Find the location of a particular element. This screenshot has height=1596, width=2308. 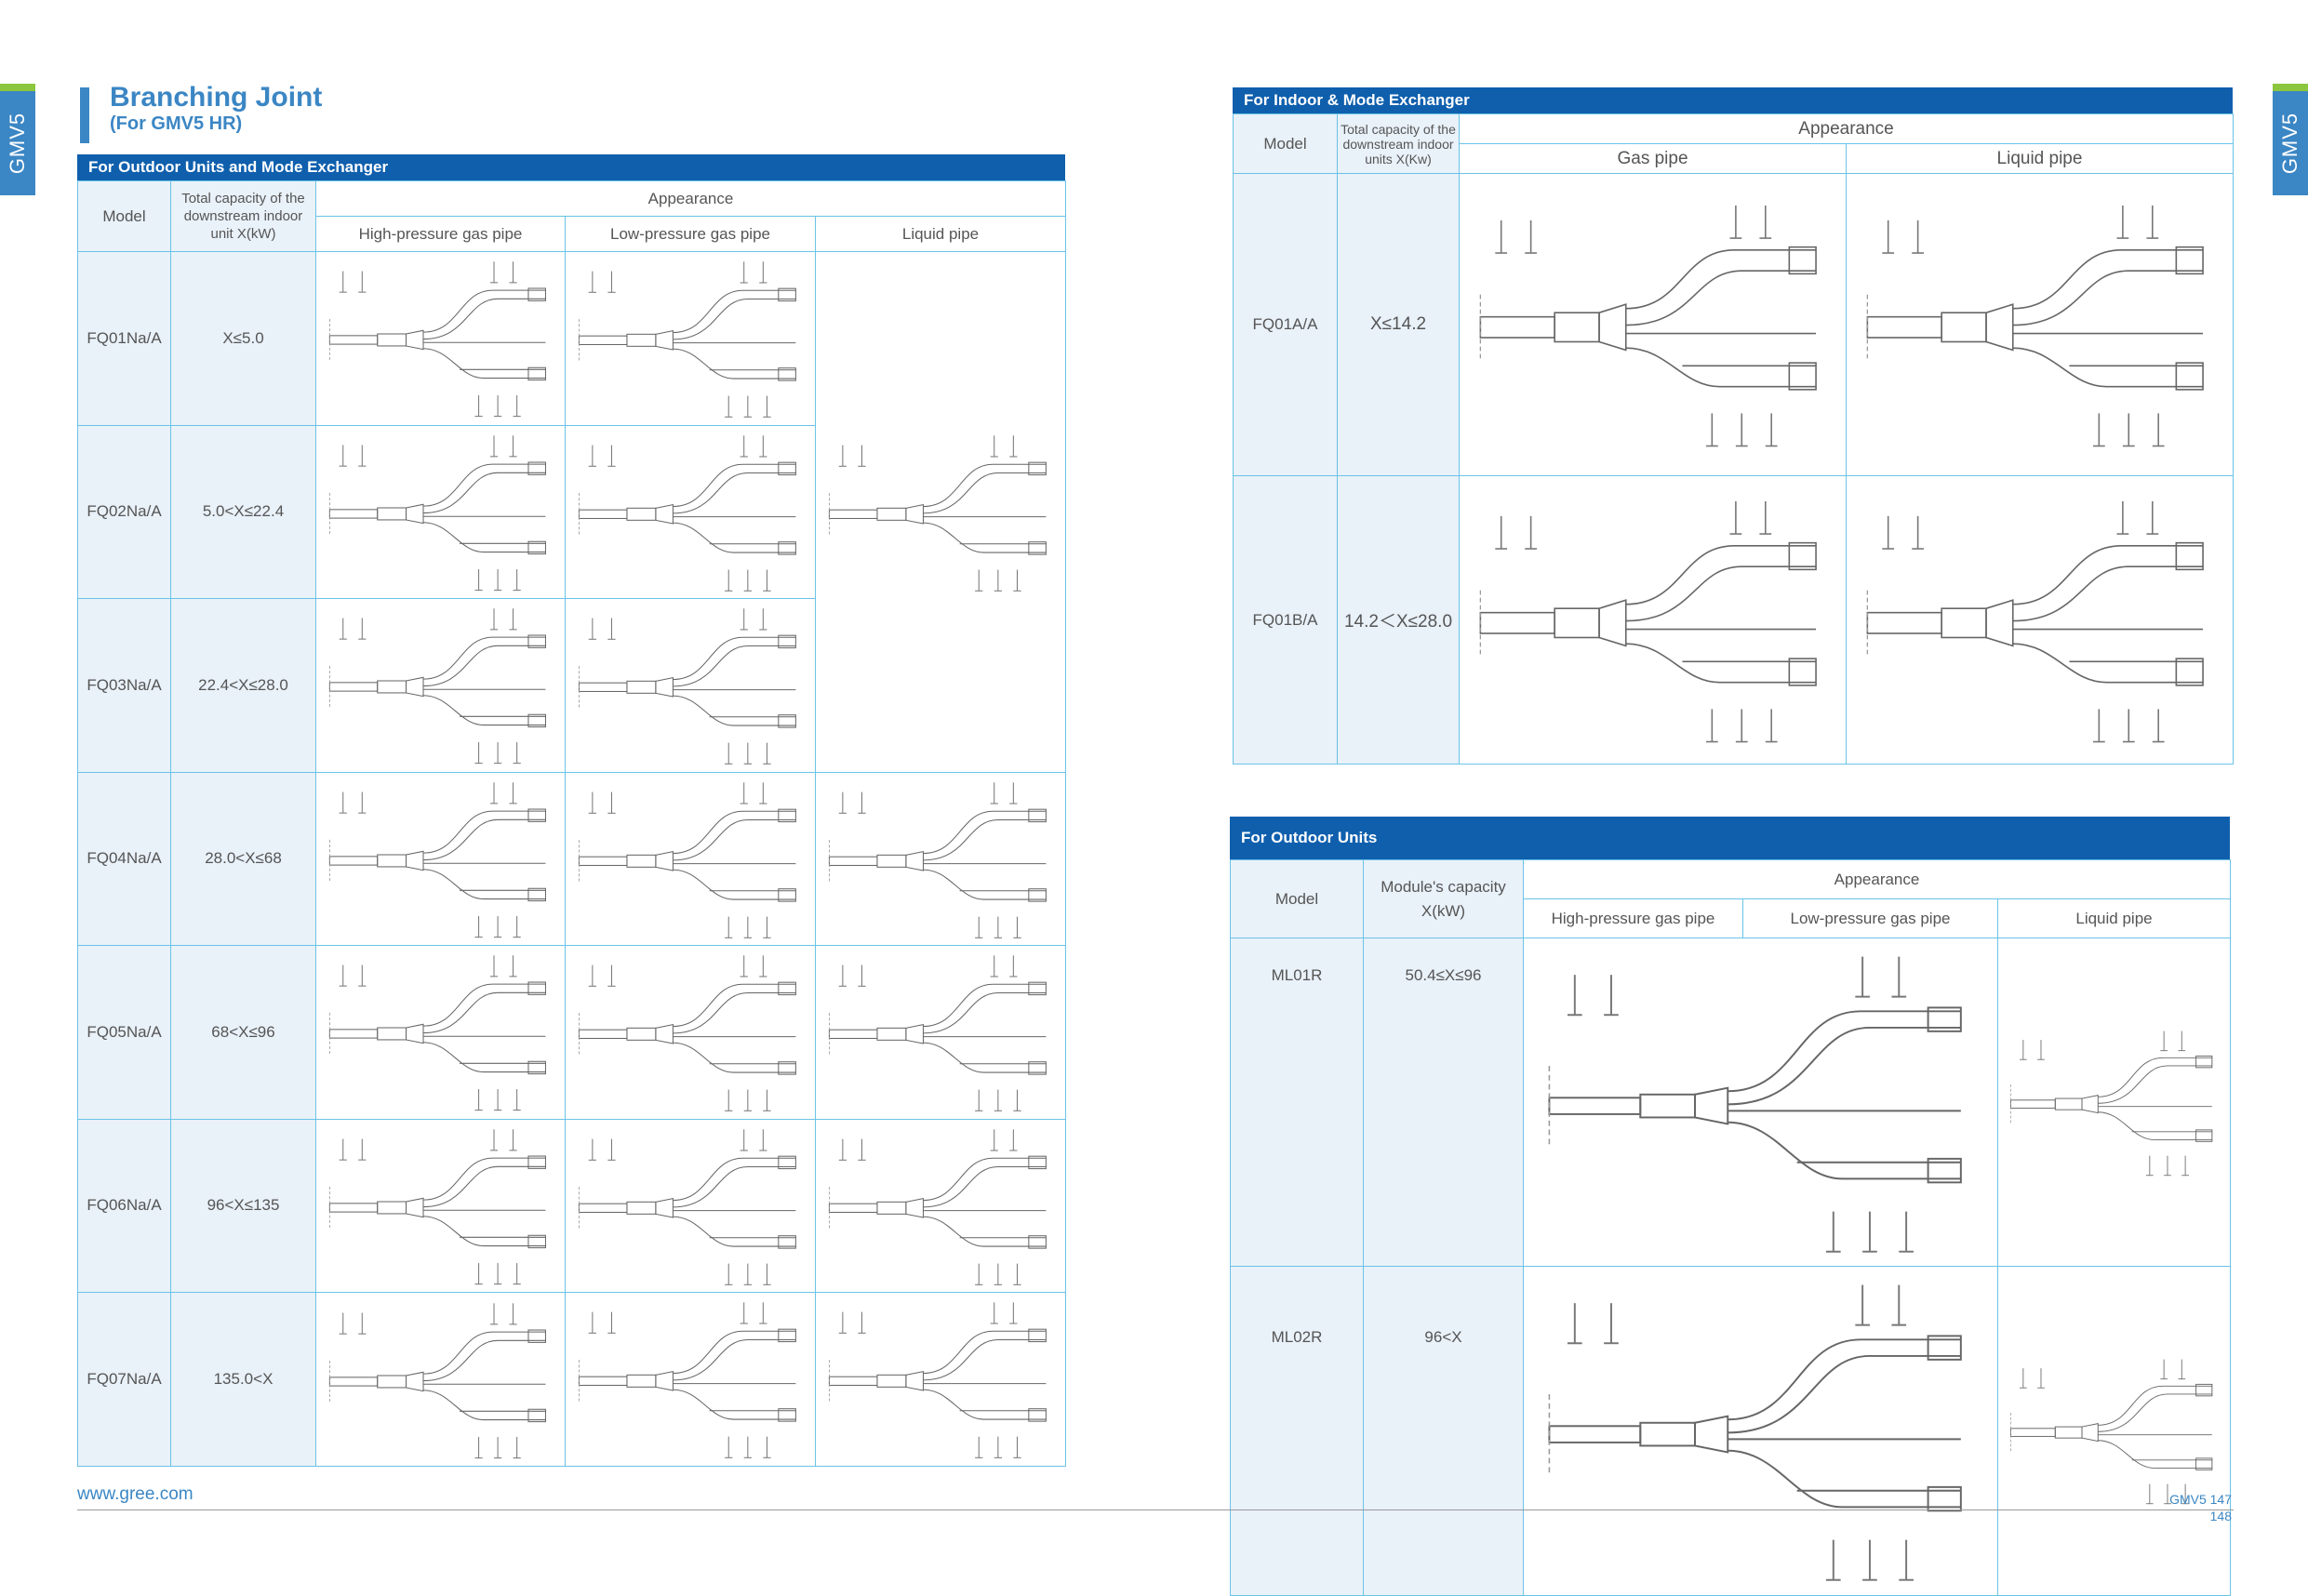

capacity-cell: 14.2＜X≤28.0 is located at coordinates (1398, 620).